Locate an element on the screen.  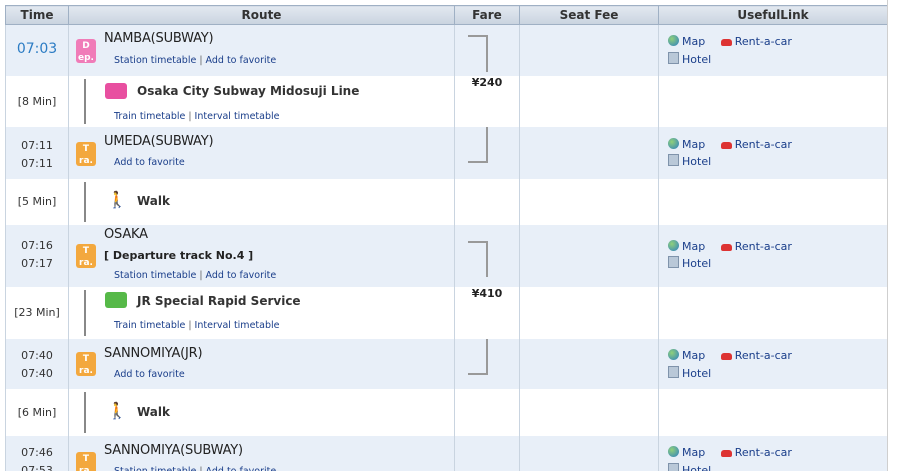
arrival-time: 07:46 is located at coordinates (37, 452).